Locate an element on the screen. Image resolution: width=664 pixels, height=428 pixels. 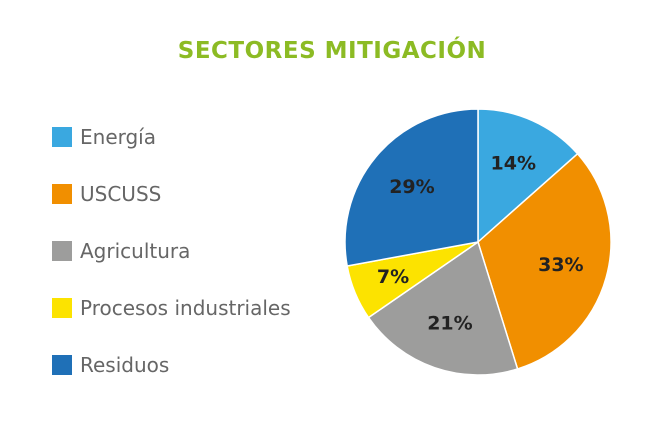
legend-swatch-uscuss is located at coordinates (62, 193).